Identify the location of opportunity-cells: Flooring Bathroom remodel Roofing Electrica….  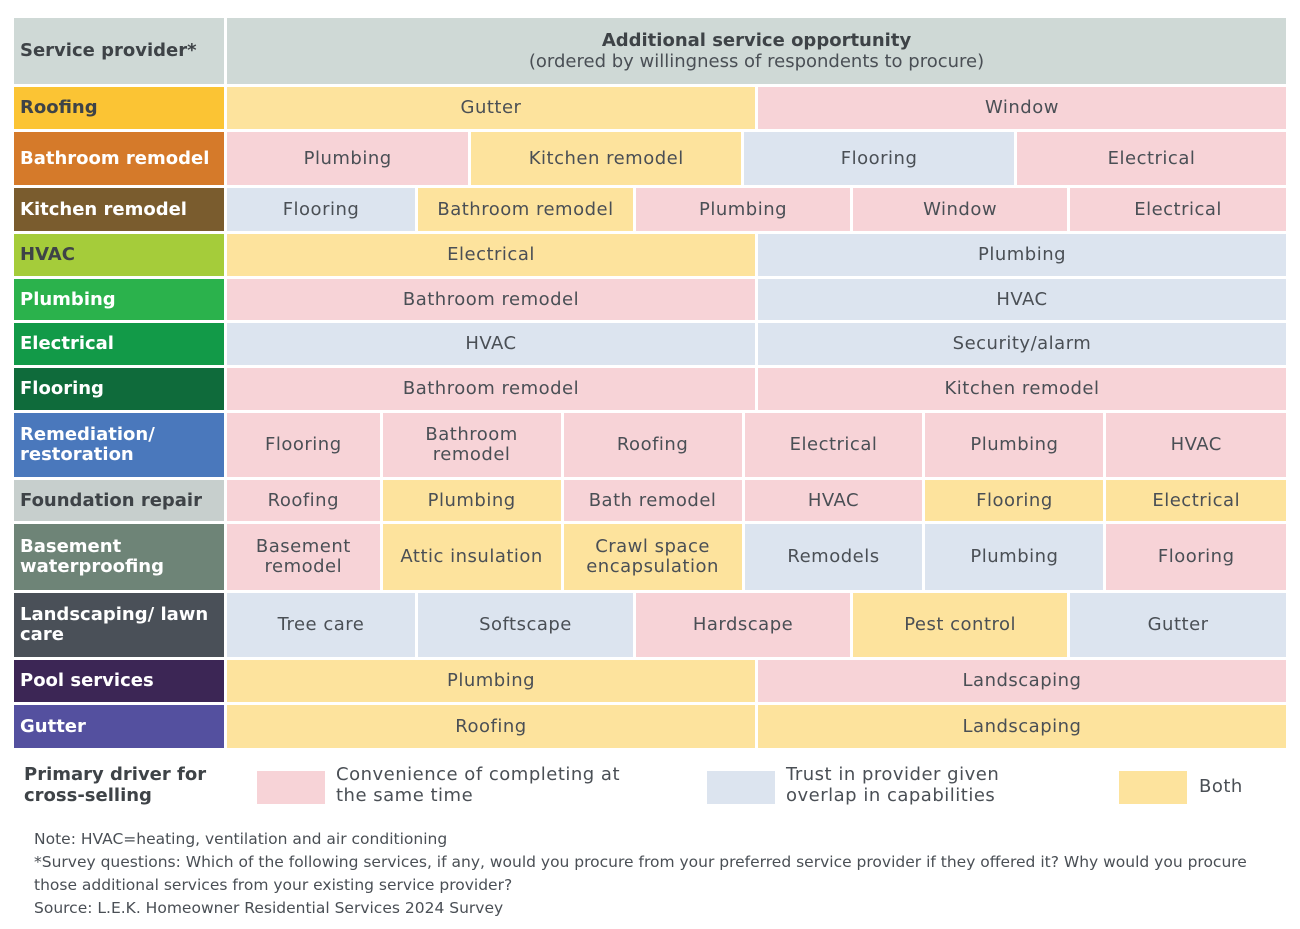
(757, 445).